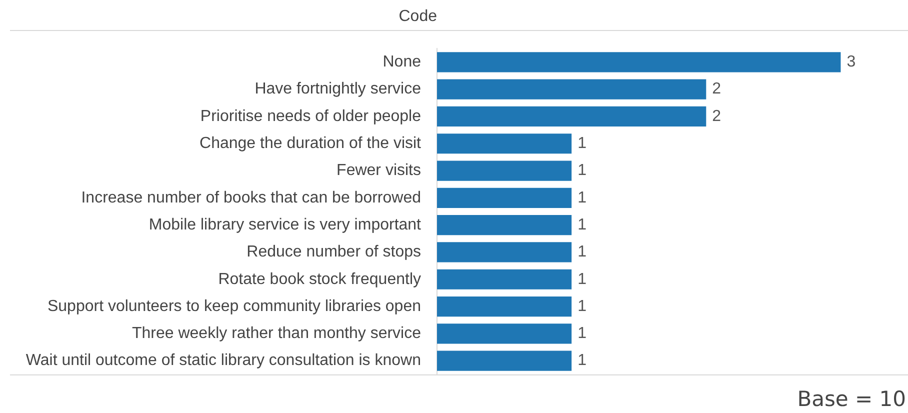  I want to click on y-tick-label: None, so click(402, 62).